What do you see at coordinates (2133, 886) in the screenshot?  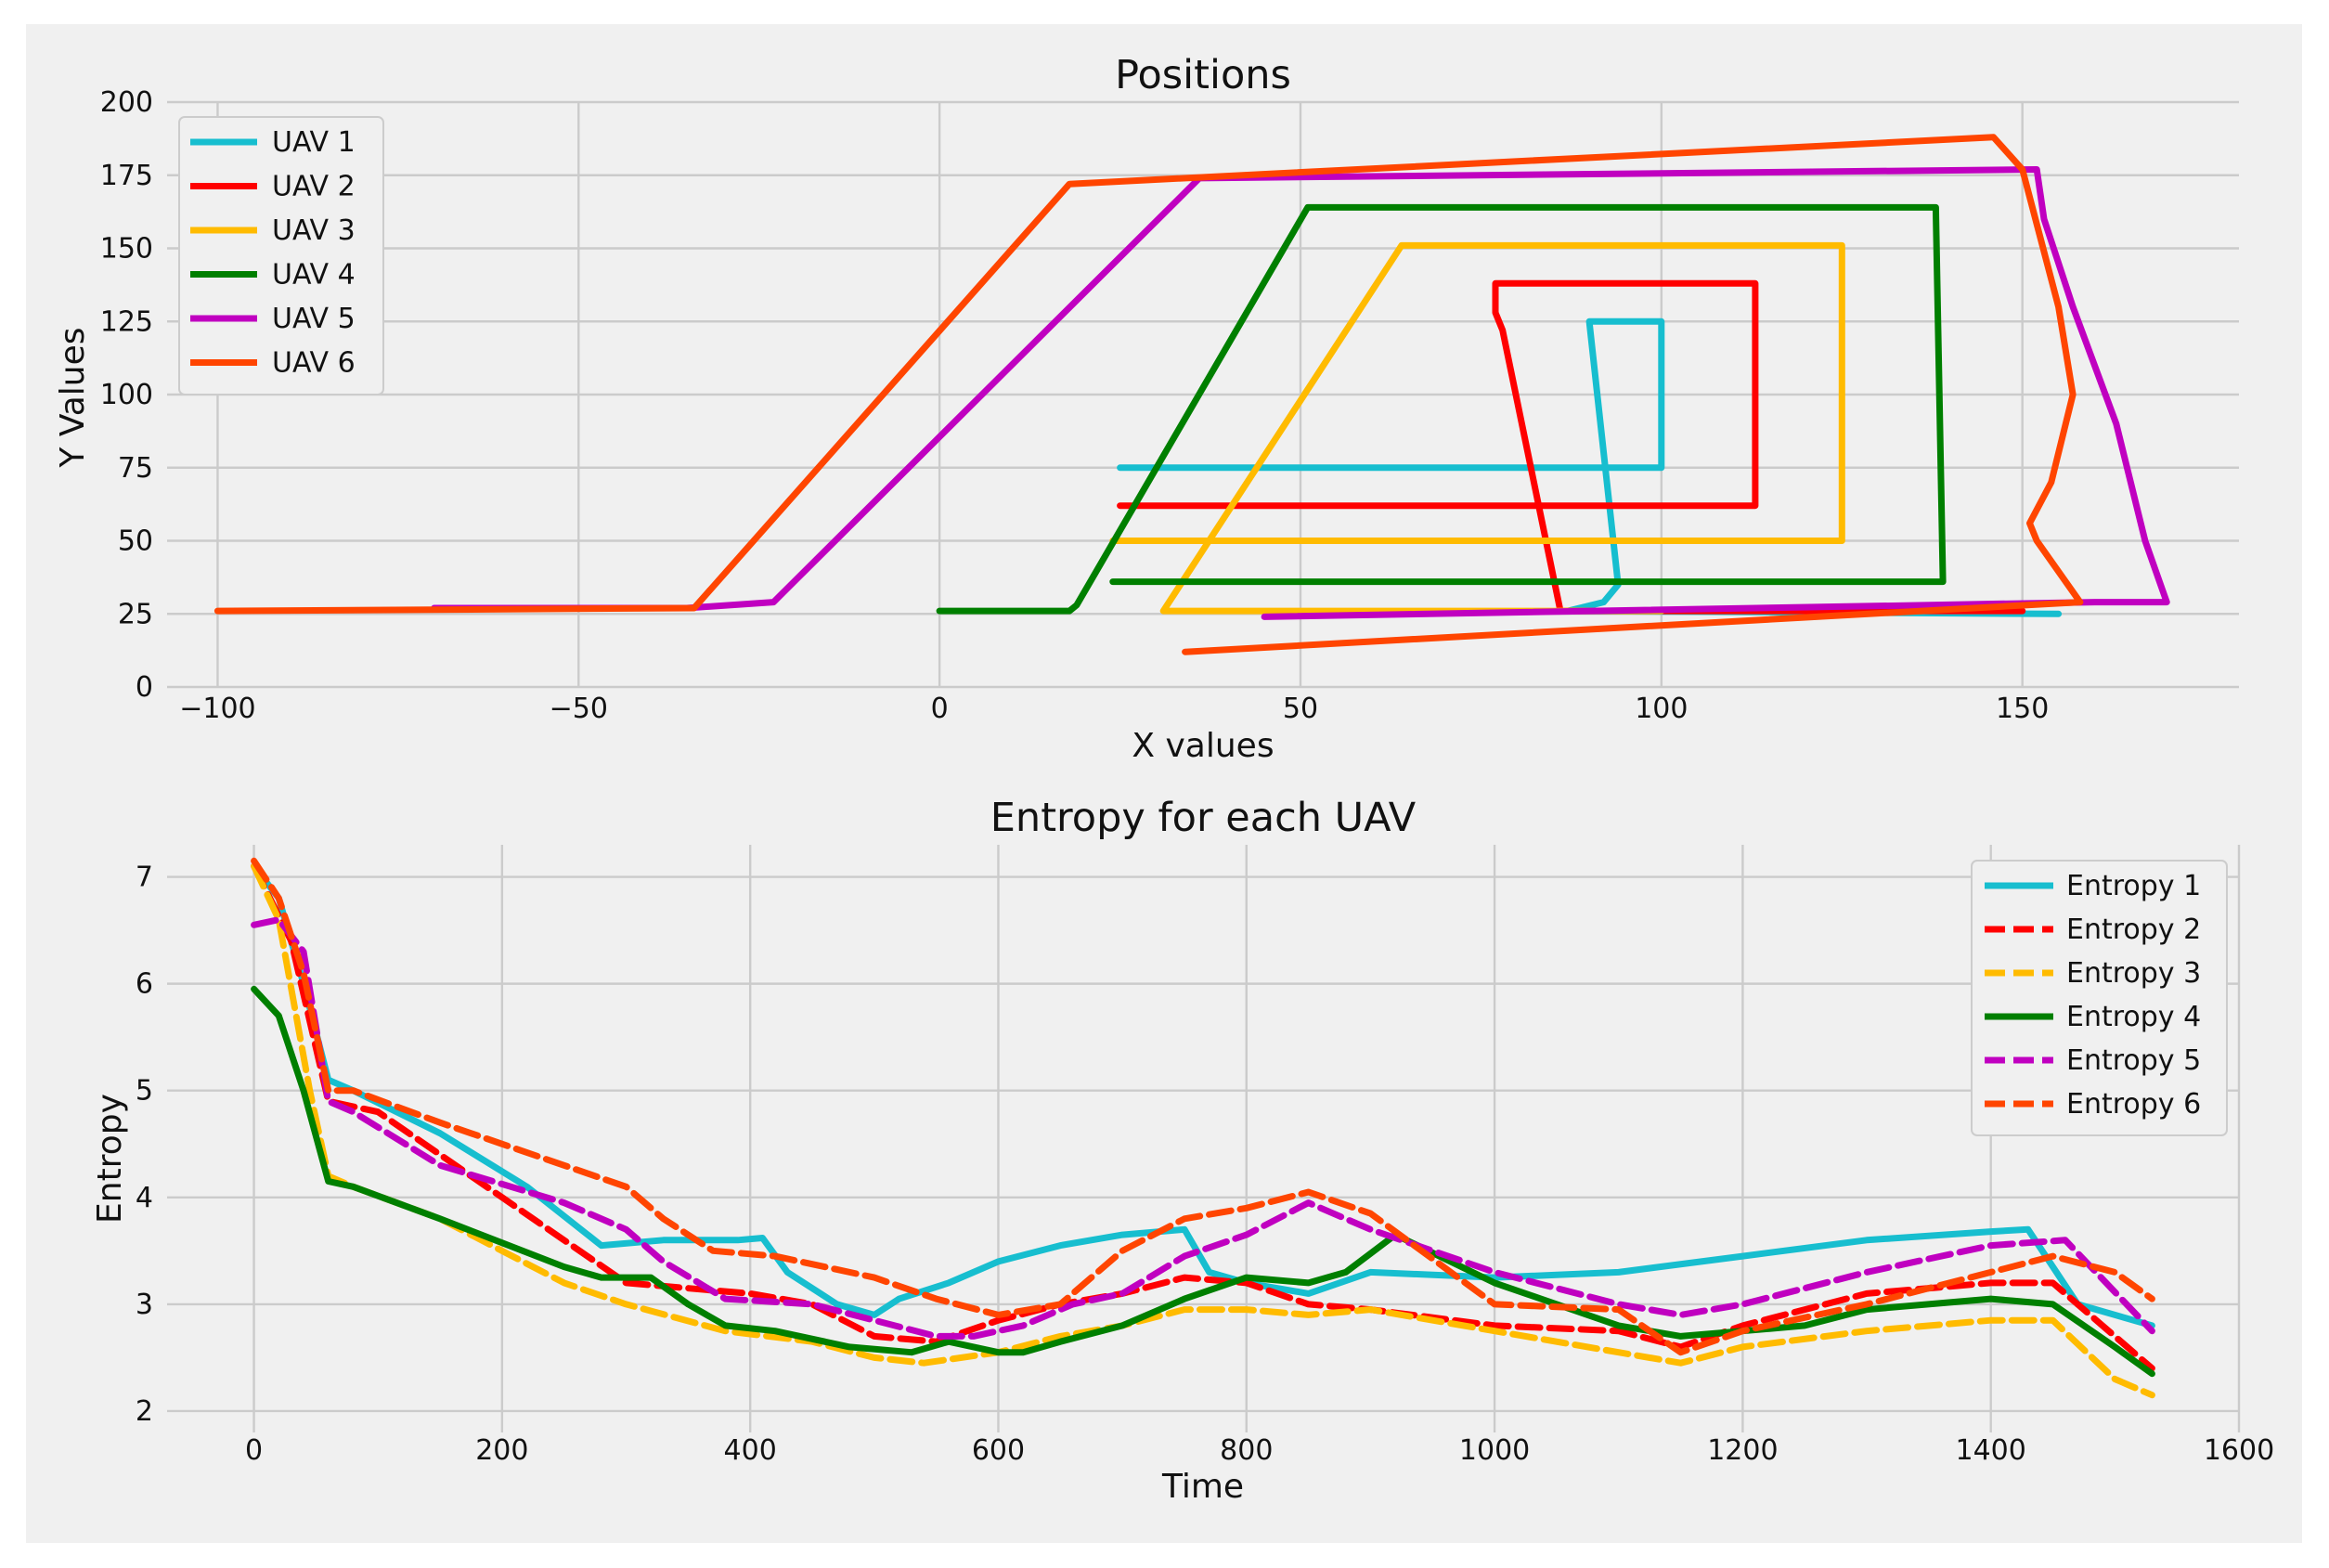 I see `legend-label-1: Entropy 1` at bounding box center [2133, 886].